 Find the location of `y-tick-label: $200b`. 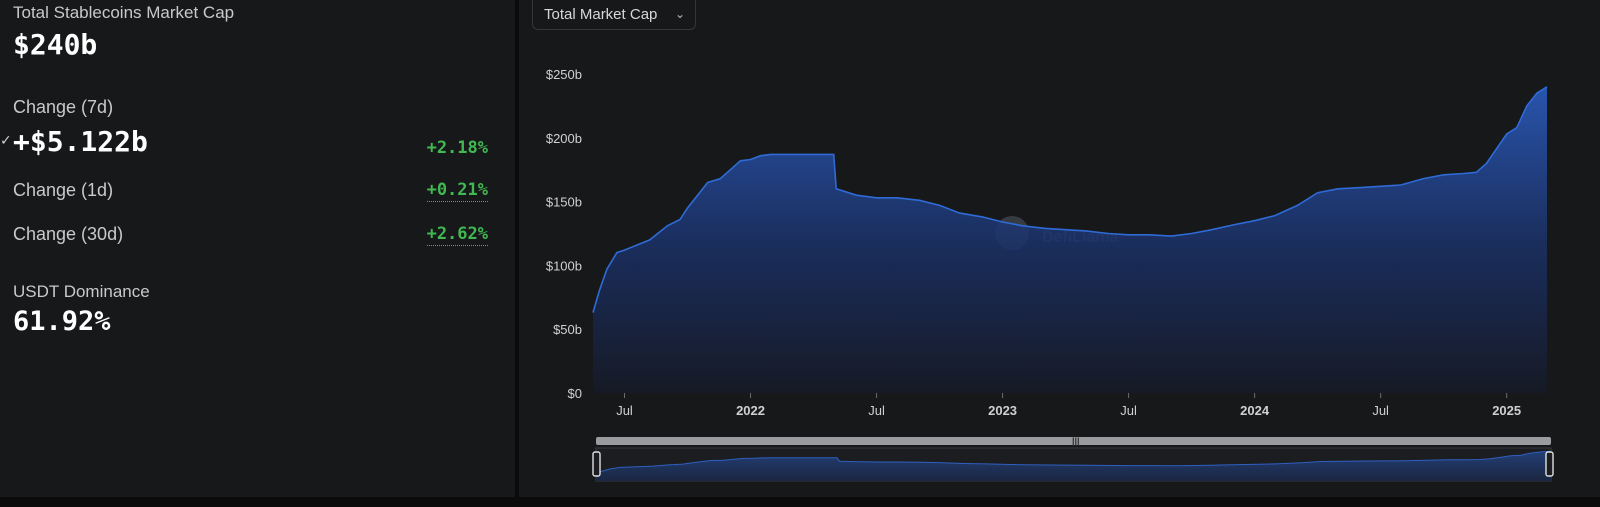

y-tick-label: $200b is located at coordinates (564, 138).